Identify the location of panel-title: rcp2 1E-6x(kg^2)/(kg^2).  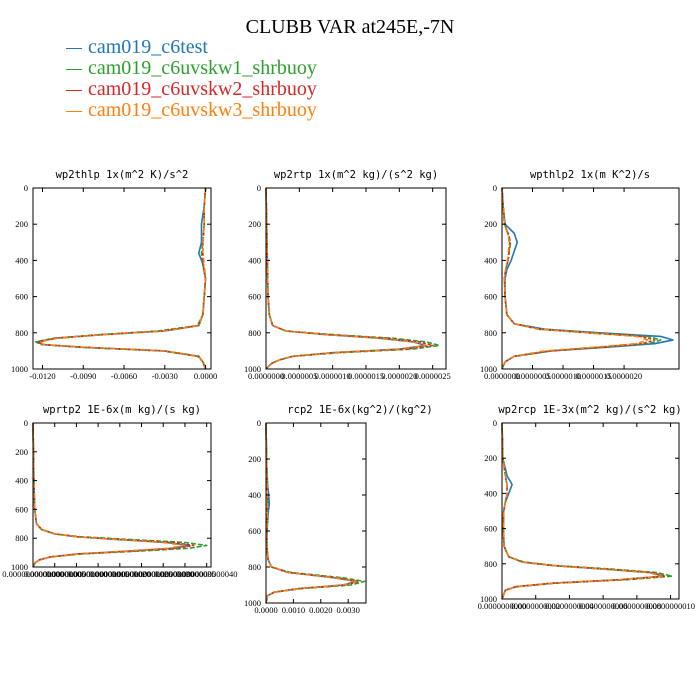
(359, 410).